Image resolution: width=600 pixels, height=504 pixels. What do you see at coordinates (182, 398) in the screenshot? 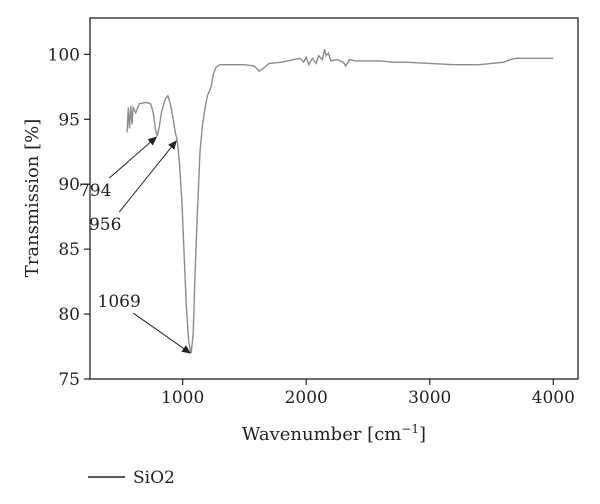
I see `x-tick-label-1000: 1000` at bounding box center [182, 398].